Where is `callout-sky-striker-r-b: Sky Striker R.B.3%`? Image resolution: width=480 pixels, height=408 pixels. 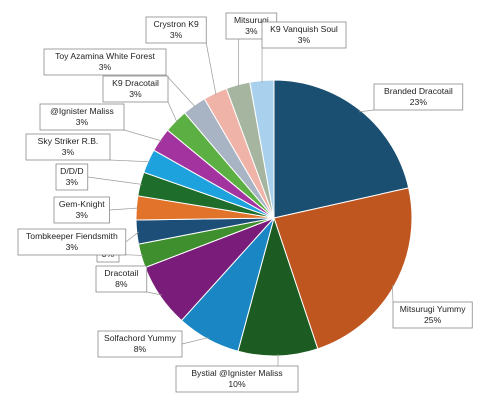 callout-sky-striker-r-b: Sky Striker R.B.3% is located at coordinates (68, 147).